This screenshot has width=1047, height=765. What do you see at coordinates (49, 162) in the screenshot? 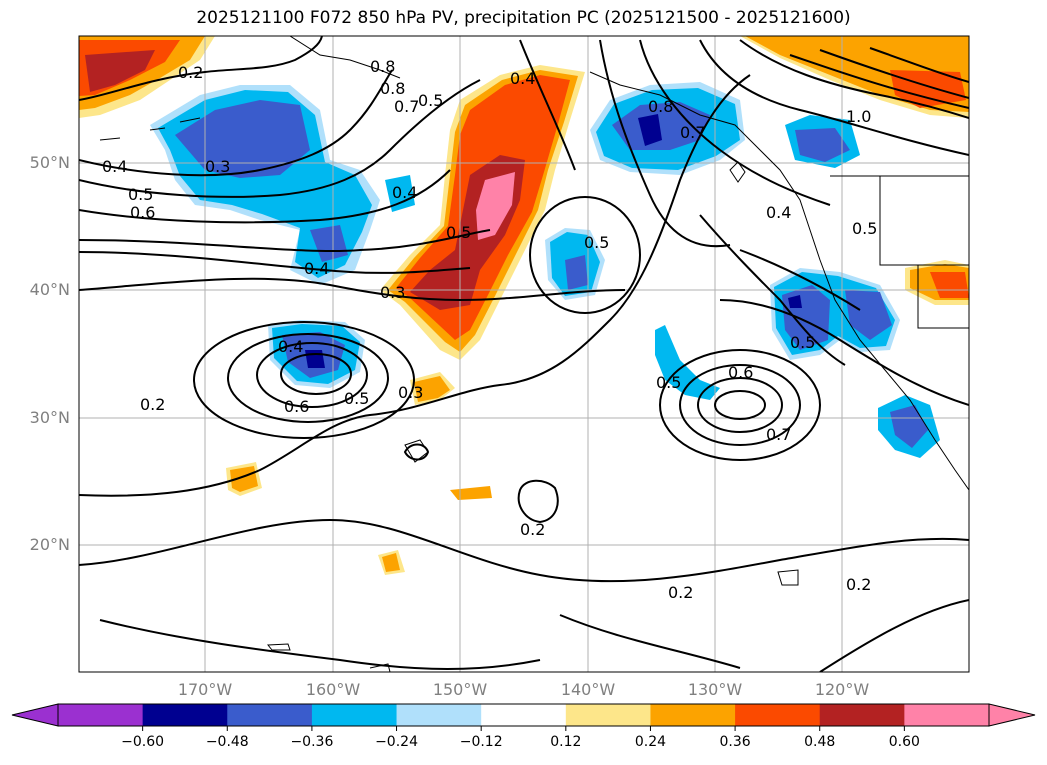
I see `lat-label-50n: 50°N` at bounding box center [49, 162].